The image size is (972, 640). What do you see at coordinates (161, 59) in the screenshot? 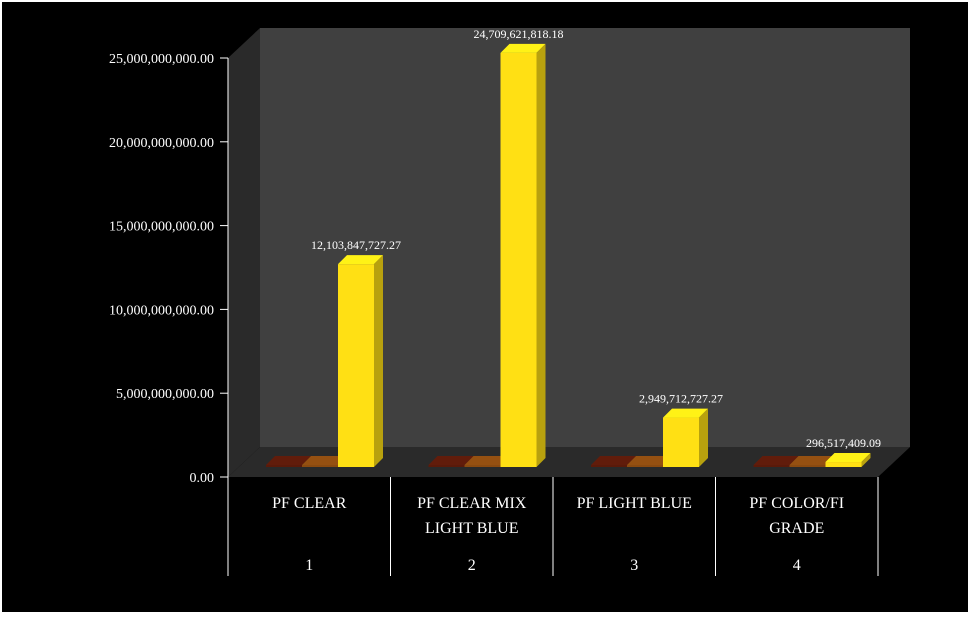
I see `y-tick-label: 25,000,000,000.00` at bounding box center [161, 59].